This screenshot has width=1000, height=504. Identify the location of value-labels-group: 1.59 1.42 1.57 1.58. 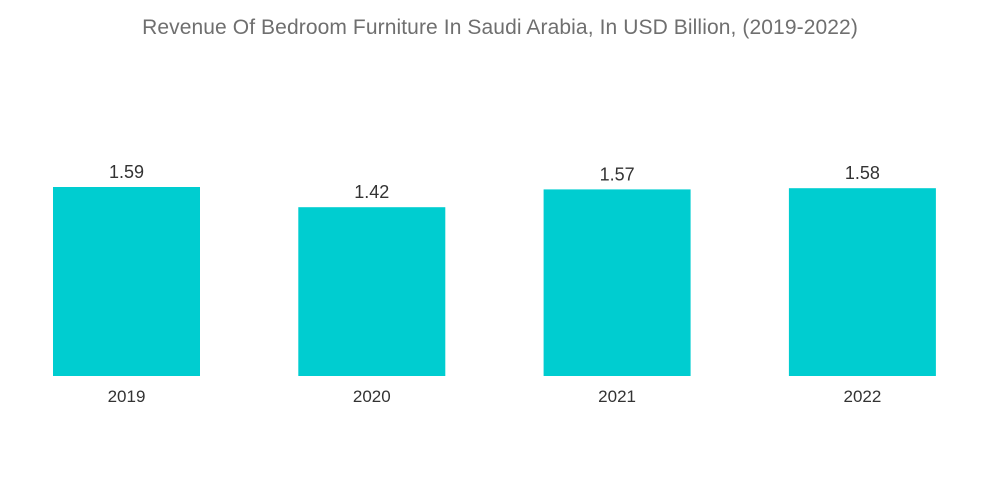
(494, 182).